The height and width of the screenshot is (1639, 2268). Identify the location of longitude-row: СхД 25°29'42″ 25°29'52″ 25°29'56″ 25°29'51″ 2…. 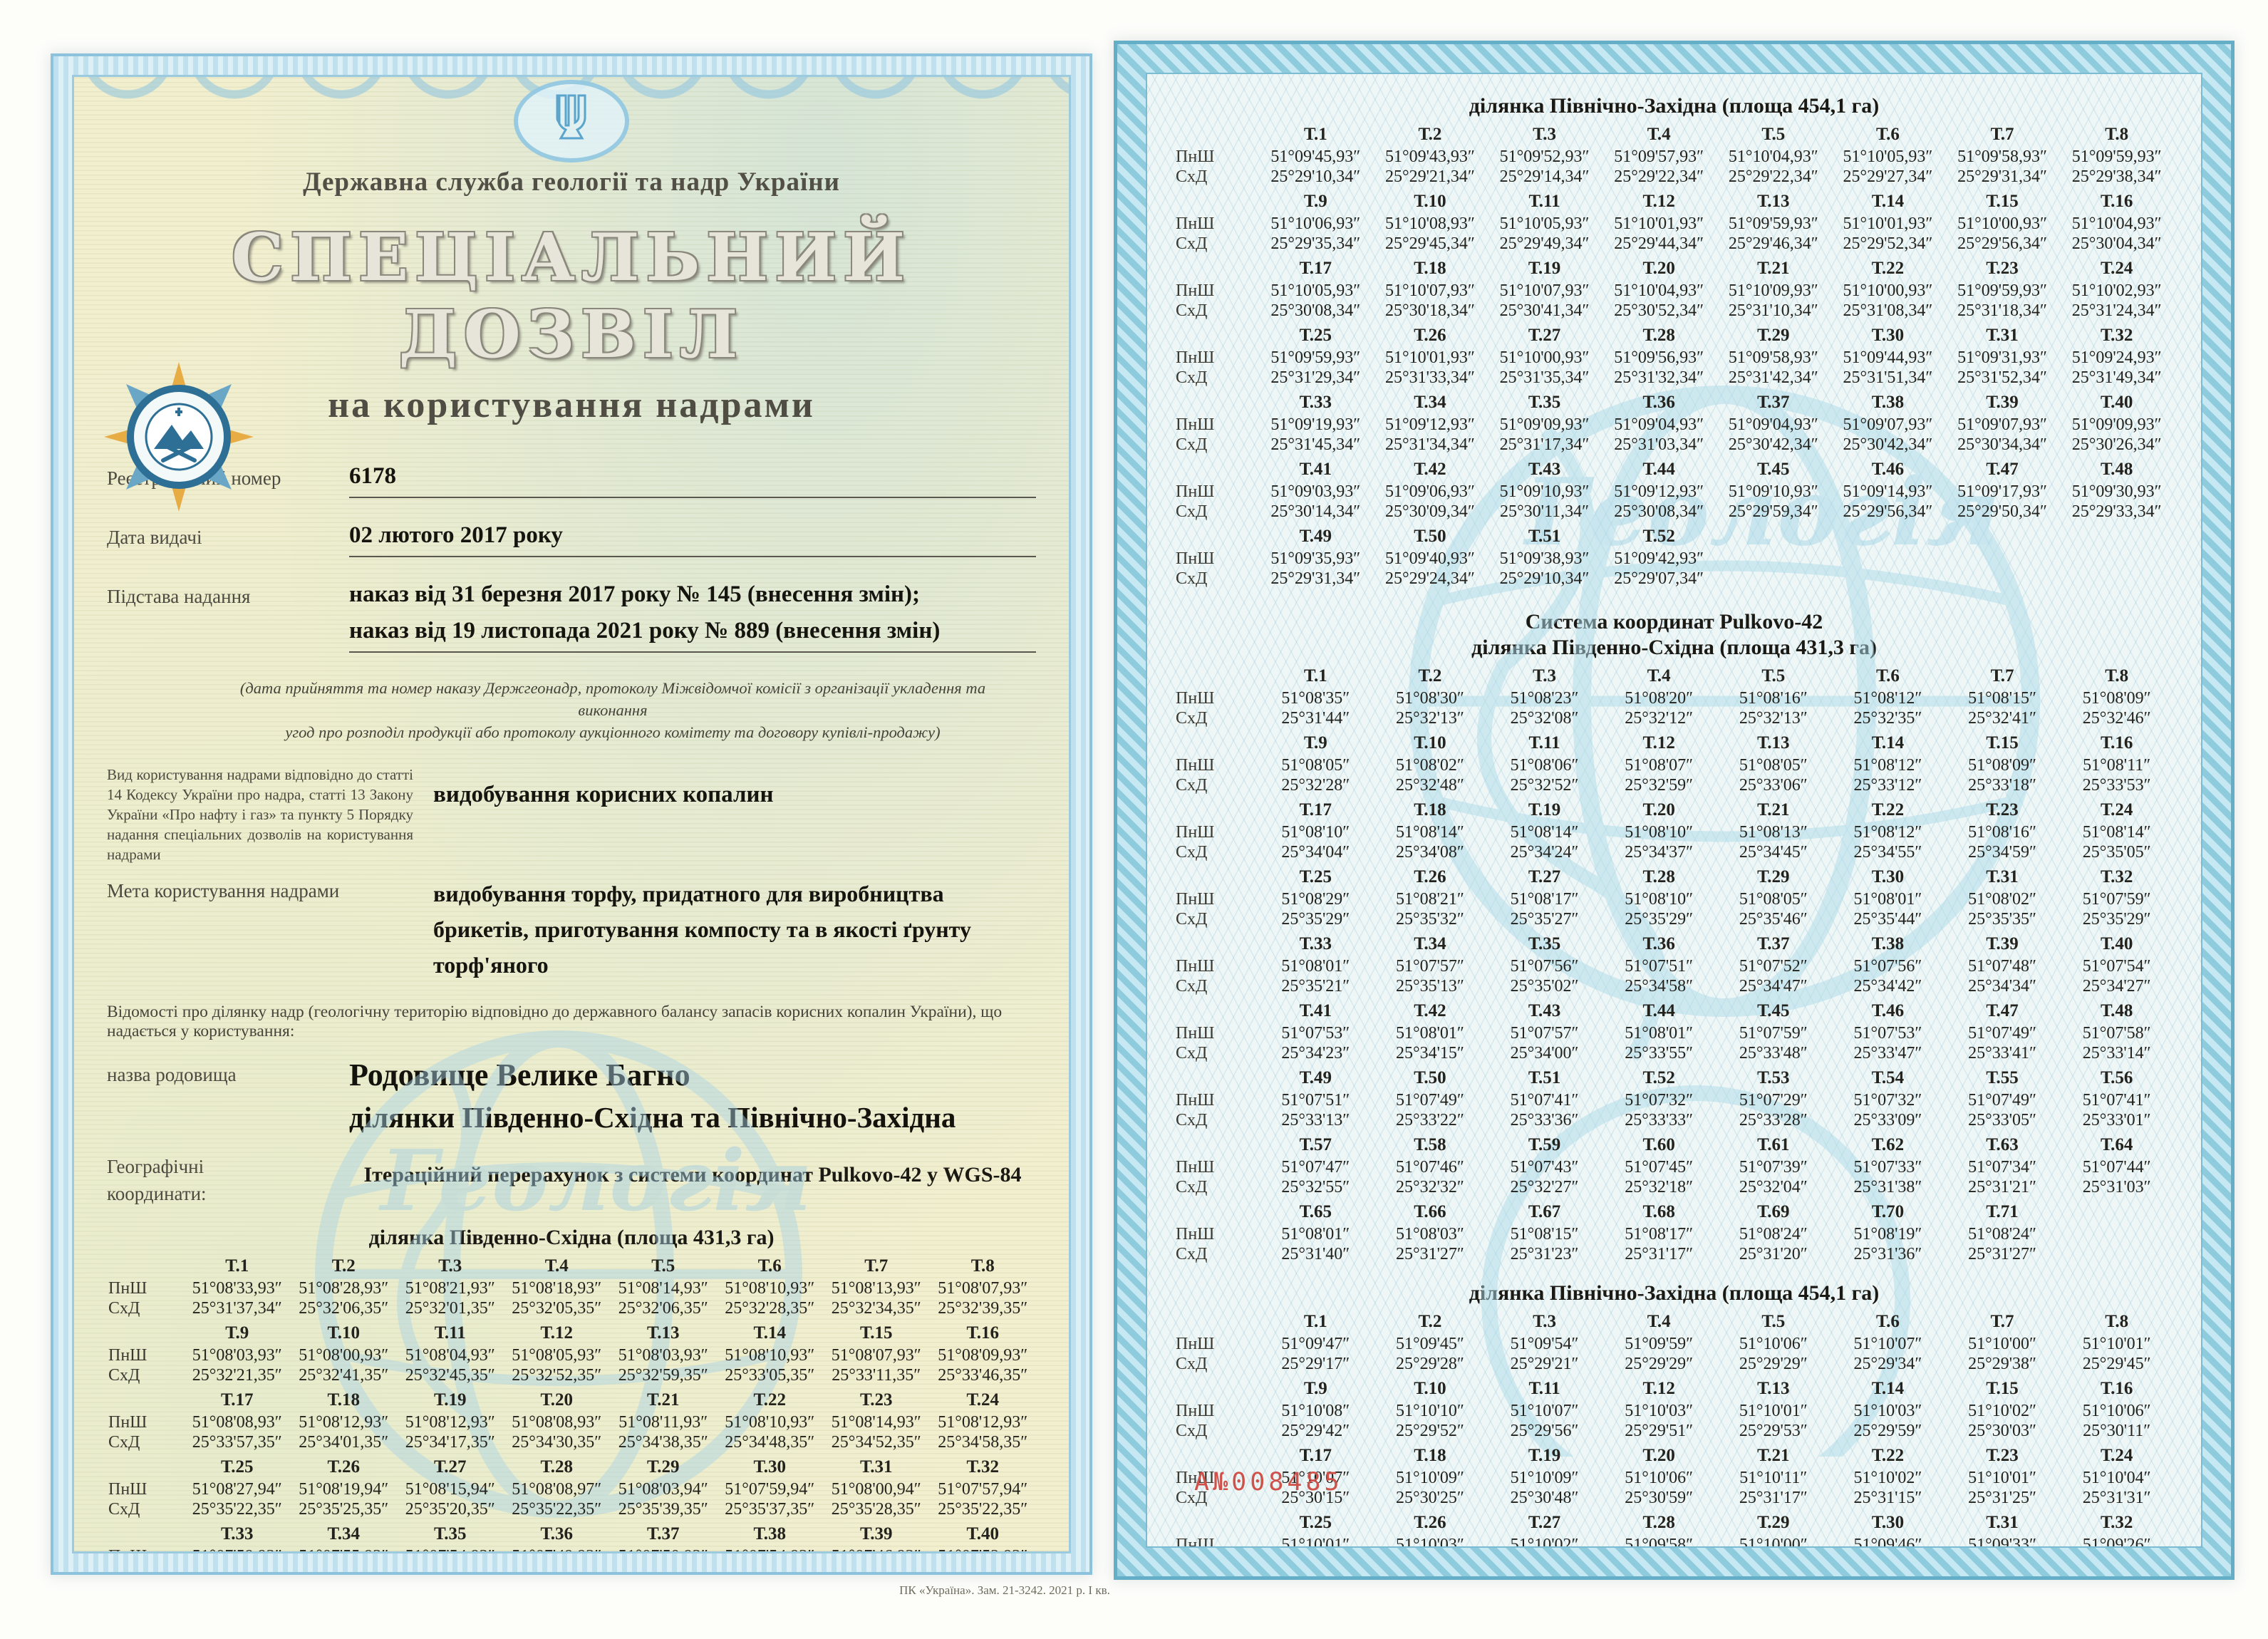
(1674, 1431).